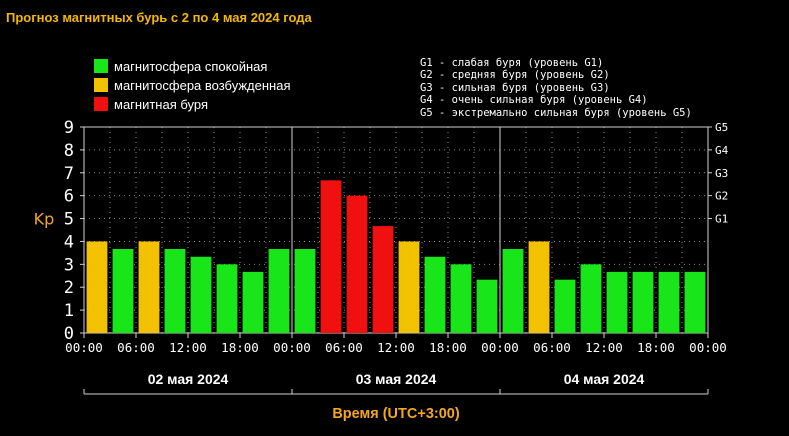 The width and height of the screenshot is (789, 436). I want to click on y2-tick-label: G5, so click(721, 127).